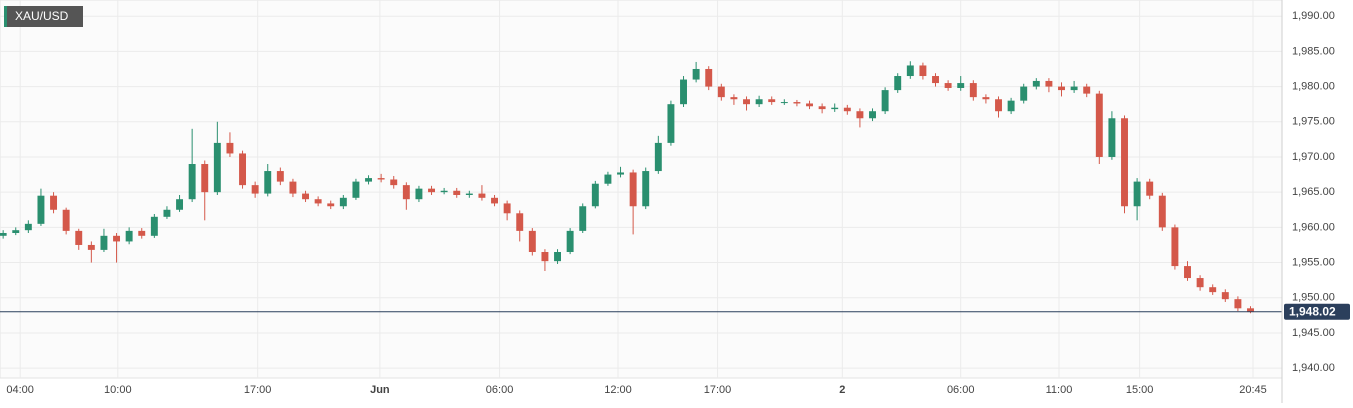 The image size is (1353, 408). Describe the element at coordinates (1253, 390) in the screenshot. I see `x-tick-label: 20:45` at that location.